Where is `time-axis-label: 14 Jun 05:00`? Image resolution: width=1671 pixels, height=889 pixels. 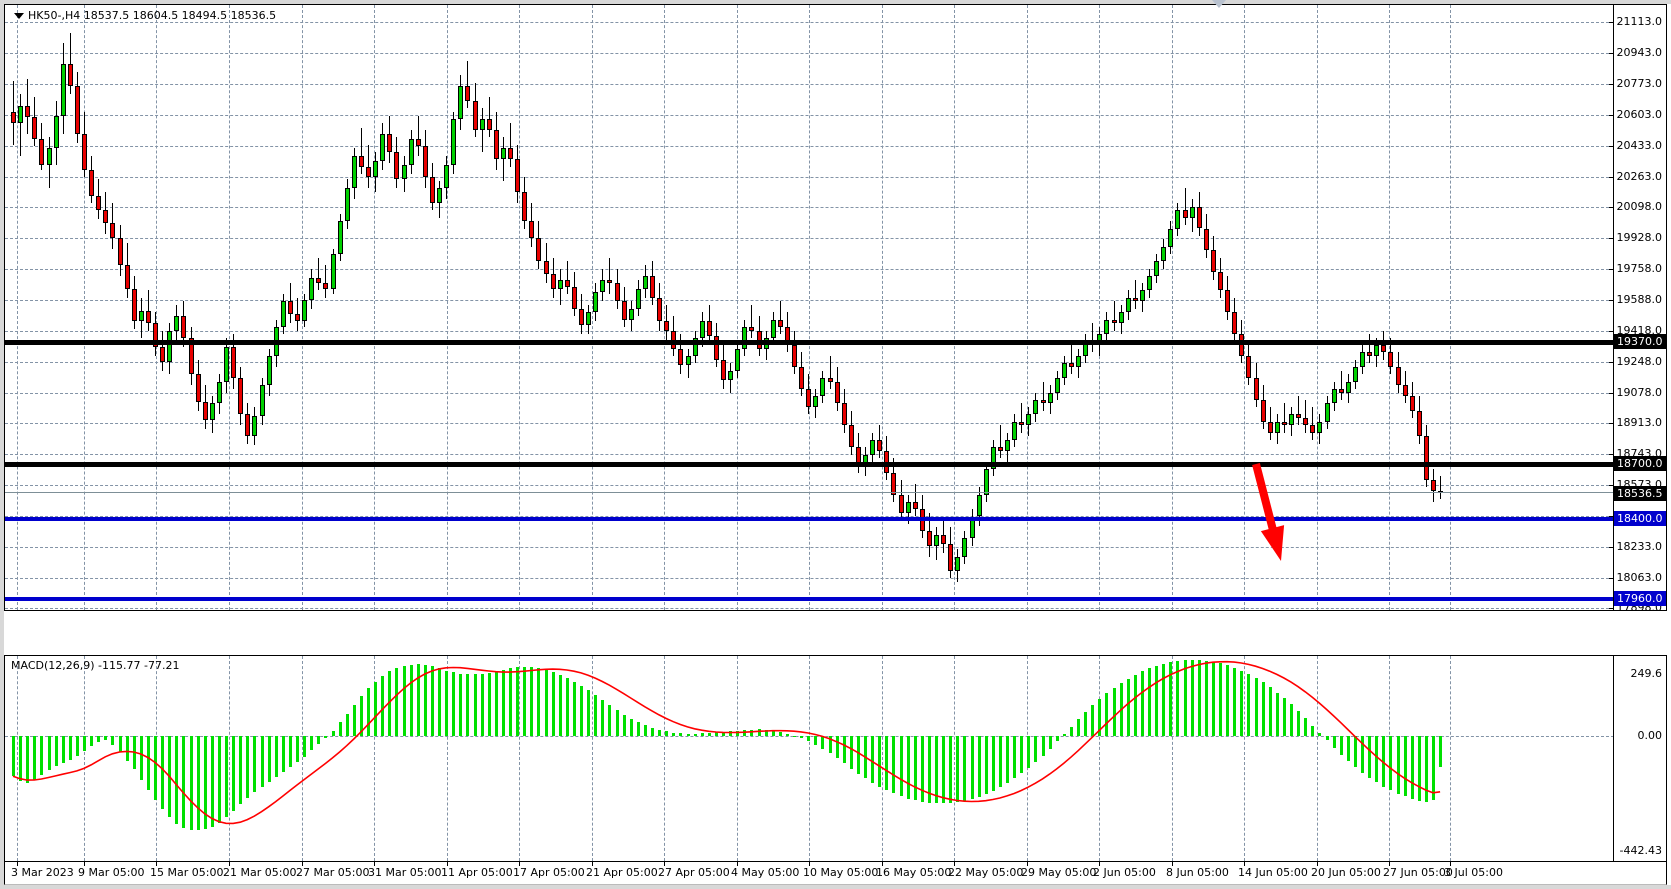 time-axis-label: 14 Jun 05:00 is located at coordinates (1273, 872).